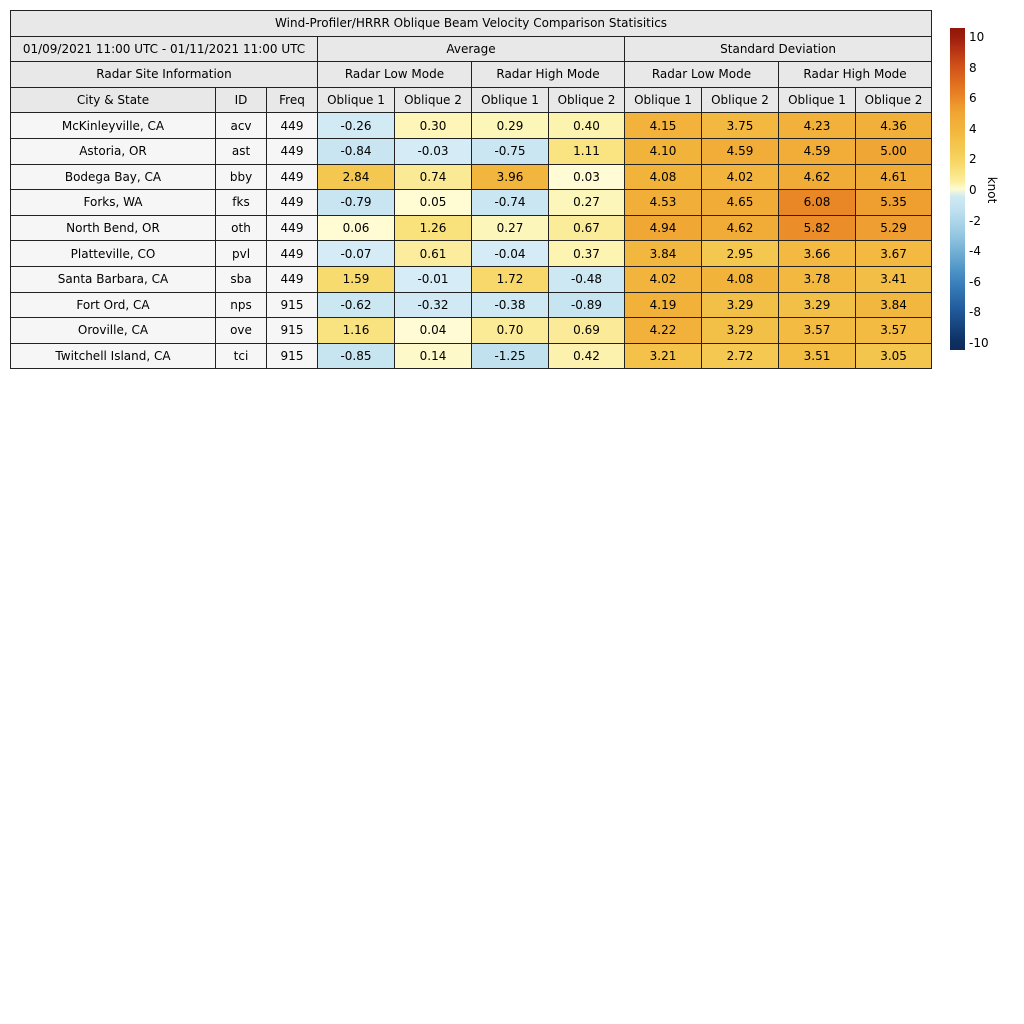  I want to click on city-cell: Astoria, OR, so click(113, 151).